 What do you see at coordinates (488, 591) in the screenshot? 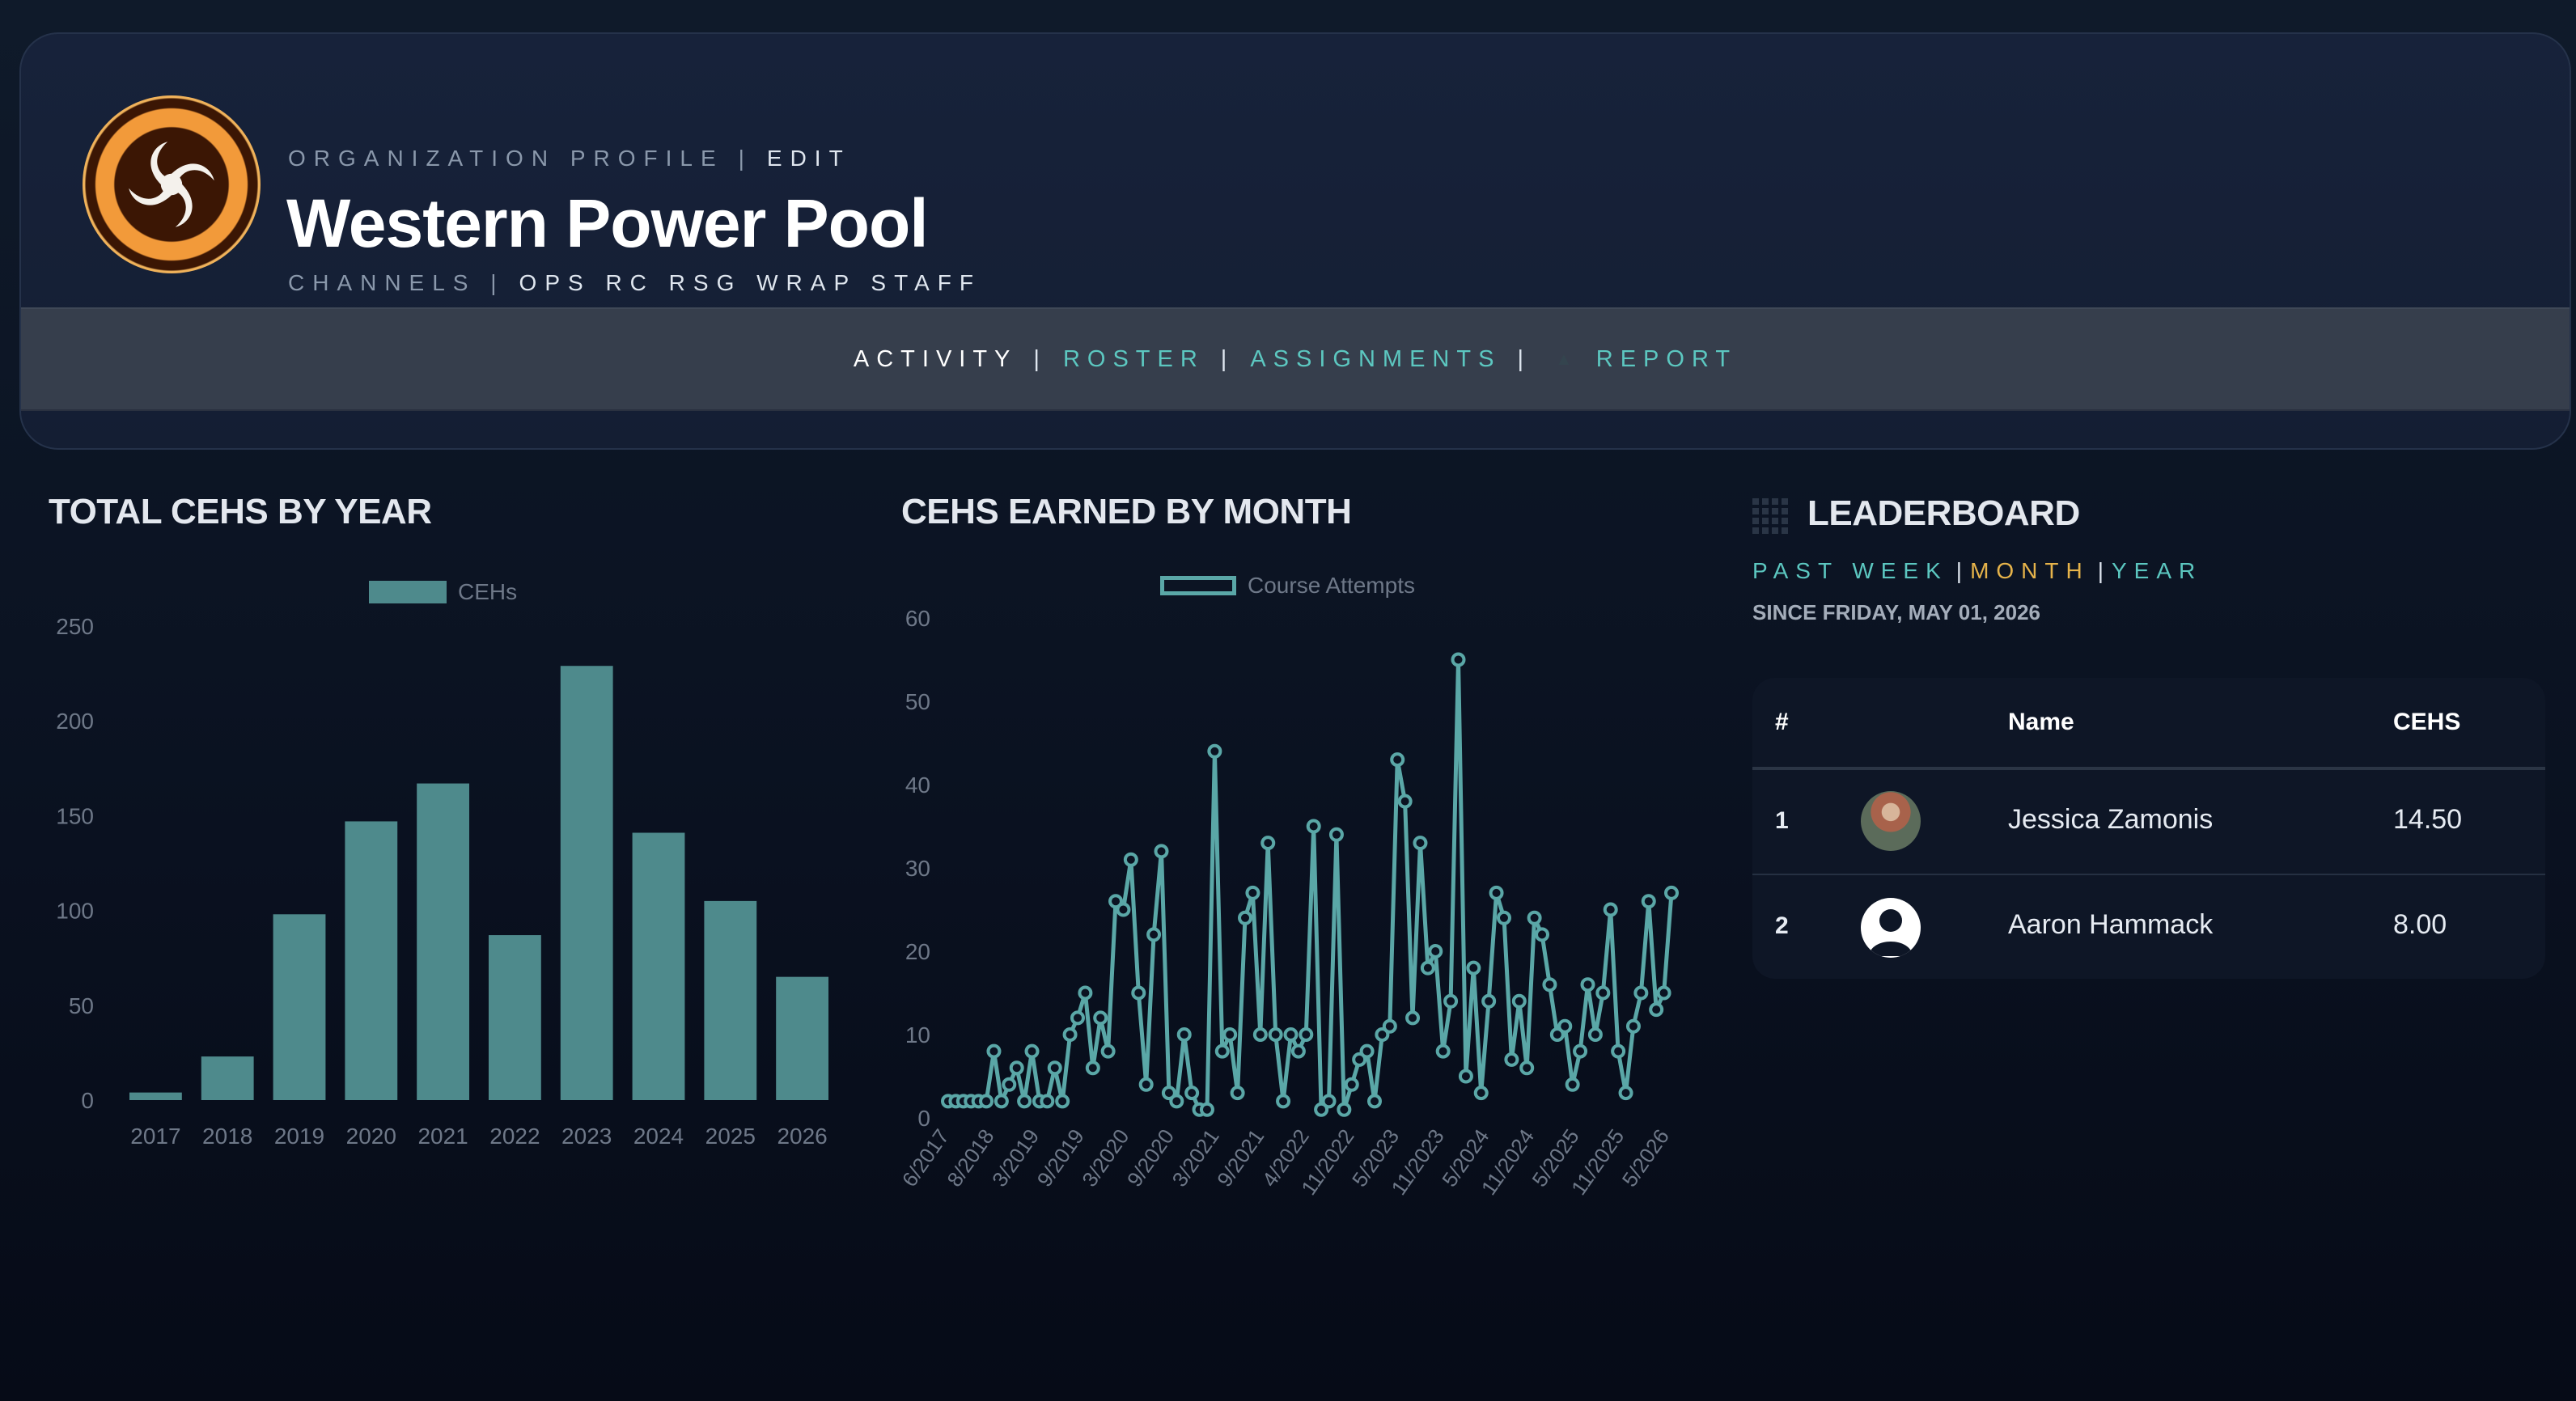
I see `legend-label: CEHs` at bounding box center [488, 591].